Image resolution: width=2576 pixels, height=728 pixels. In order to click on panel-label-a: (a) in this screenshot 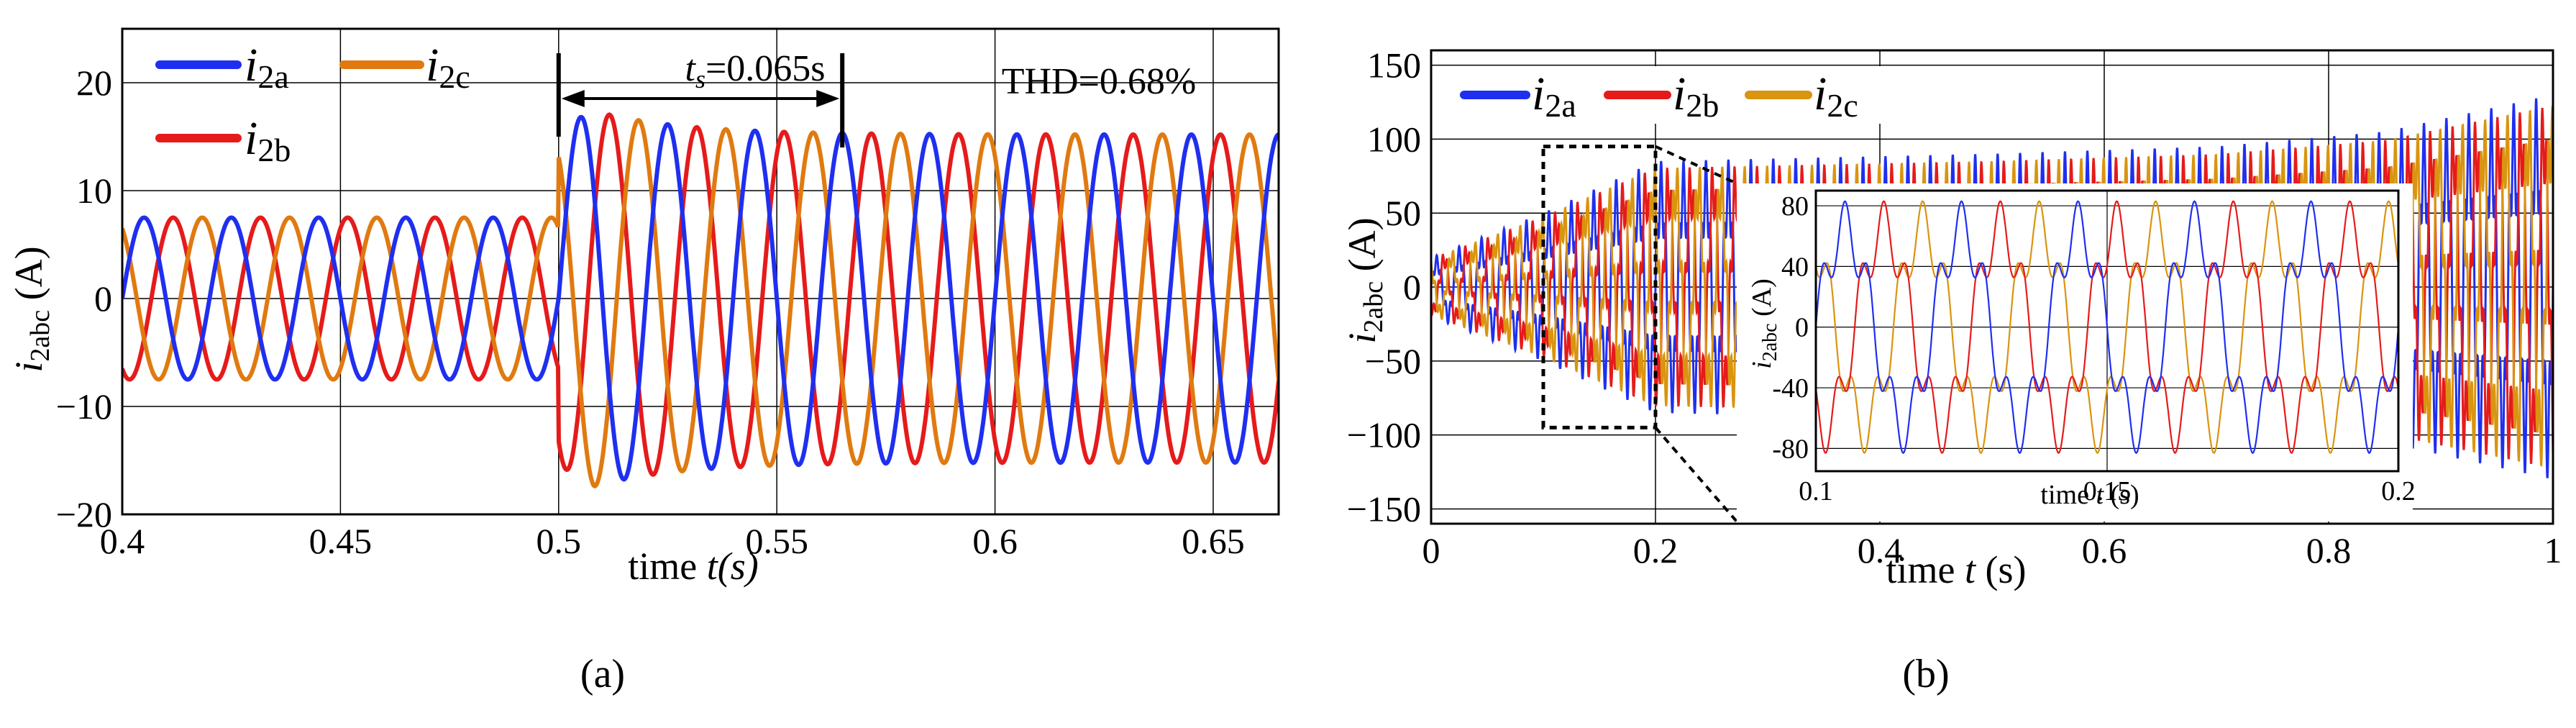, I will do `click(602, 674)`.